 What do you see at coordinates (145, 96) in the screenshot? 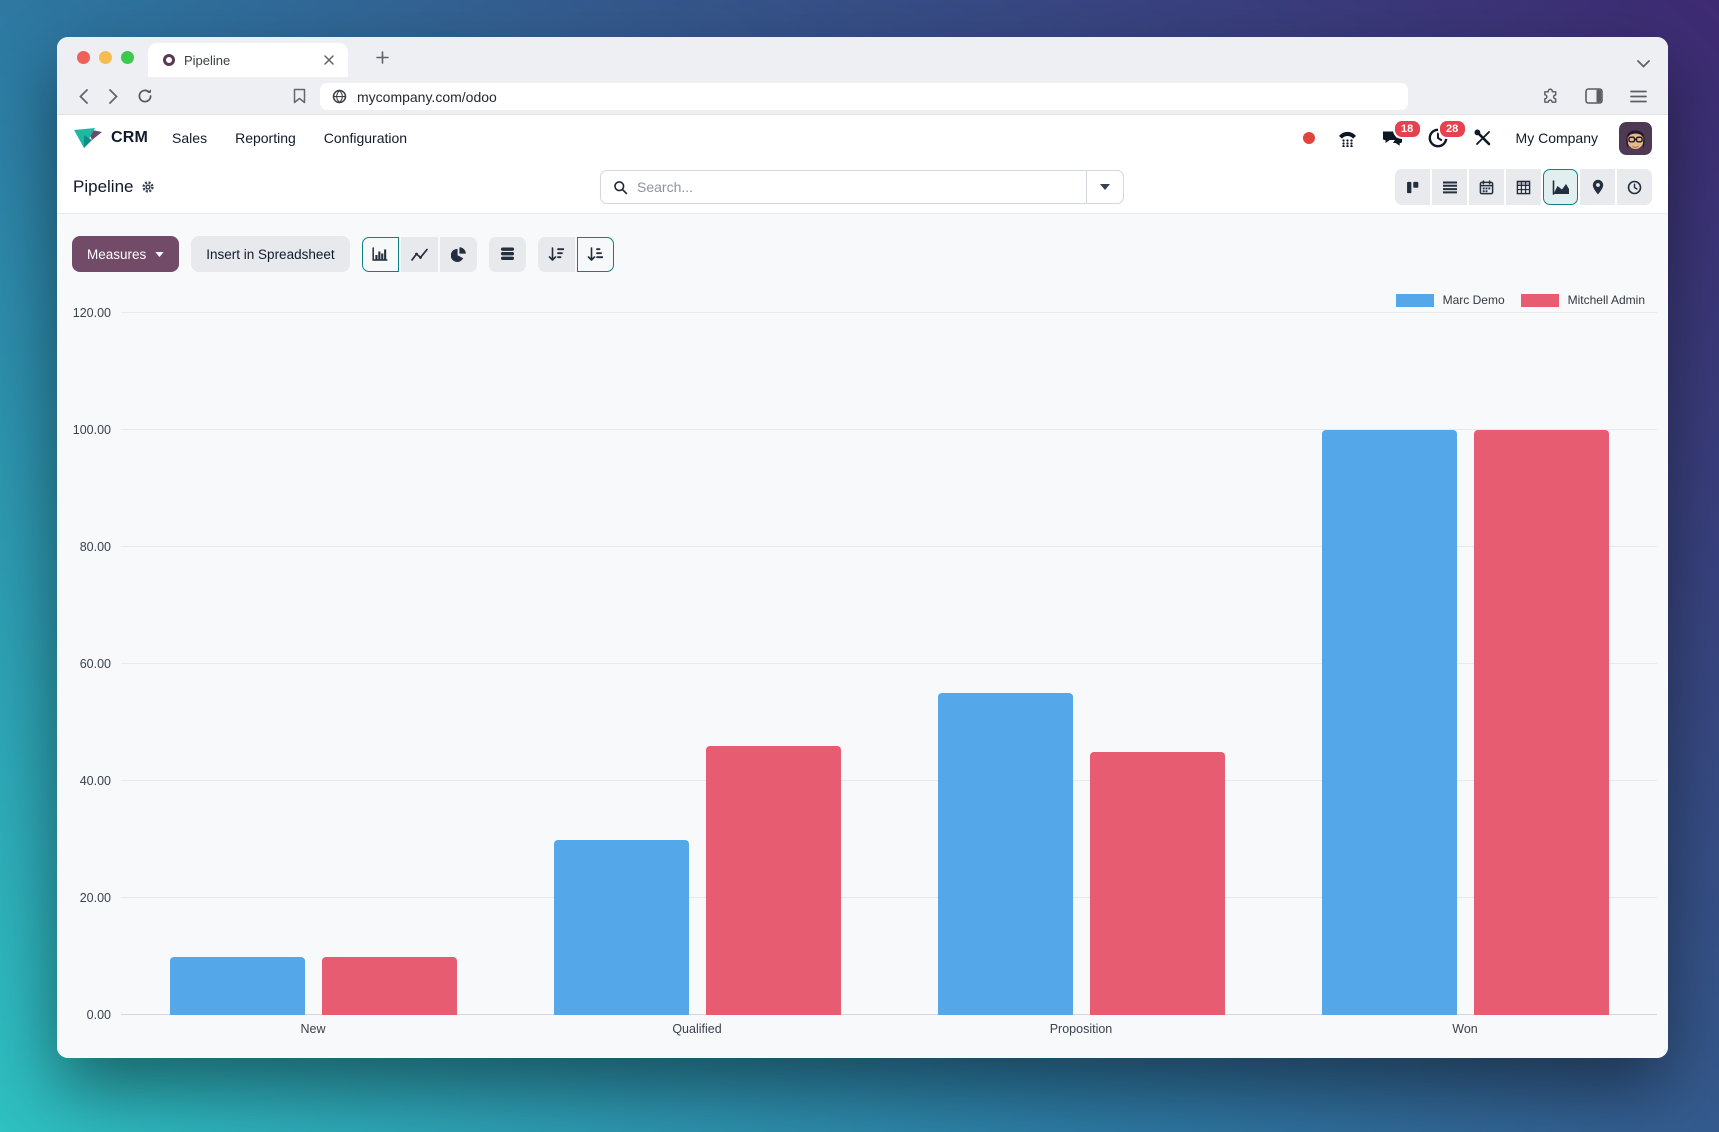
I see `reload-icon` at bounding box center [145, 96].